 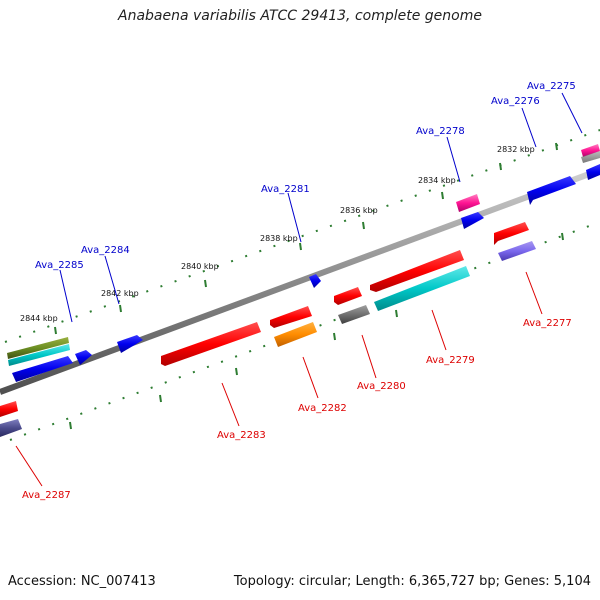 What do you see at coordinates (120, 293) in the screenshot?
I see `scale-label: 2842 kbp` at bounding box center [120, 293].